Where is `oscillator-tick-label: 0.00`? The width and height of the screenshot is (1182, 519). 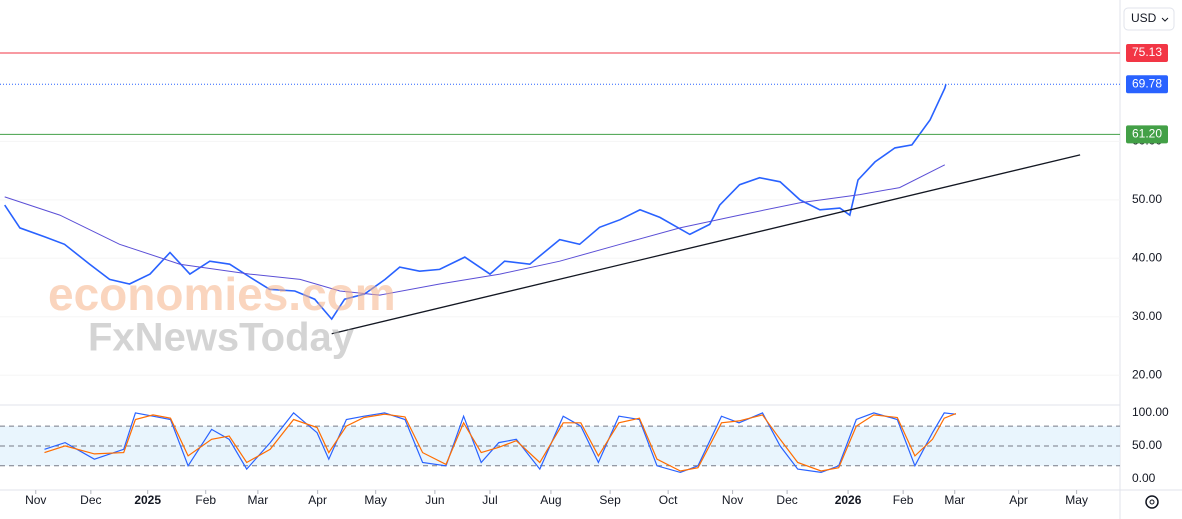 oscillator-tick-label: 0.00 is located at coordinates (1144, 478).